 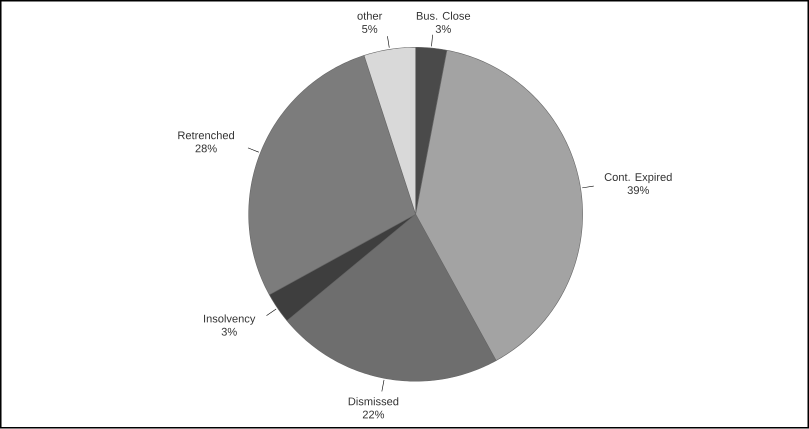 I want to click on slice-label: Bus. Close, so click(x=443, y=16).